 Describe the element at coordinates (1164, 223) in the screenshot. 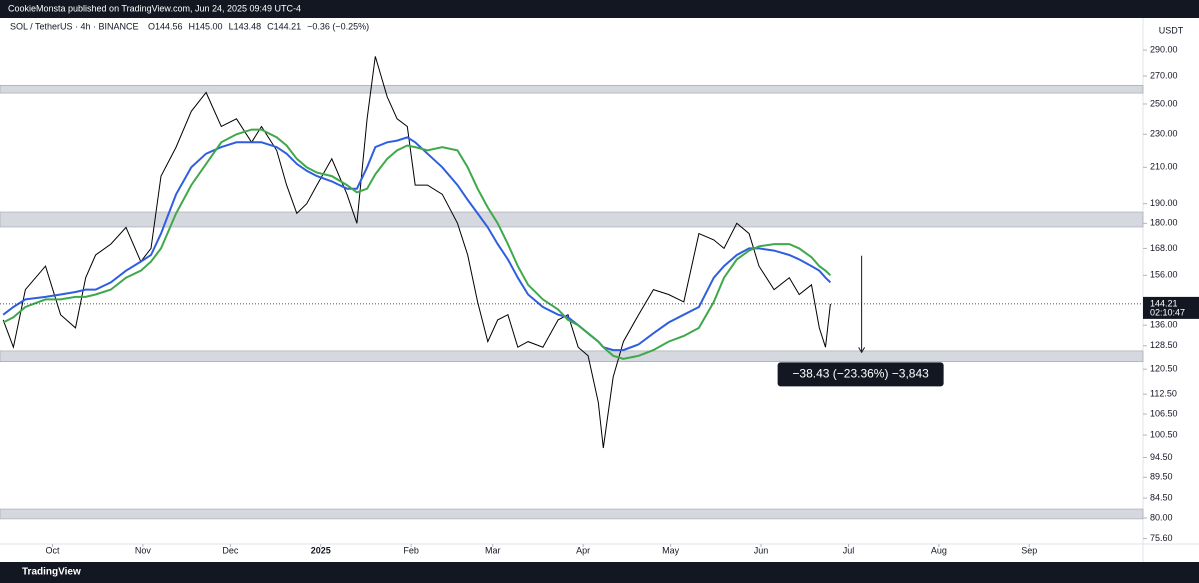

I see `y-tick-label: 180.00` at that location.